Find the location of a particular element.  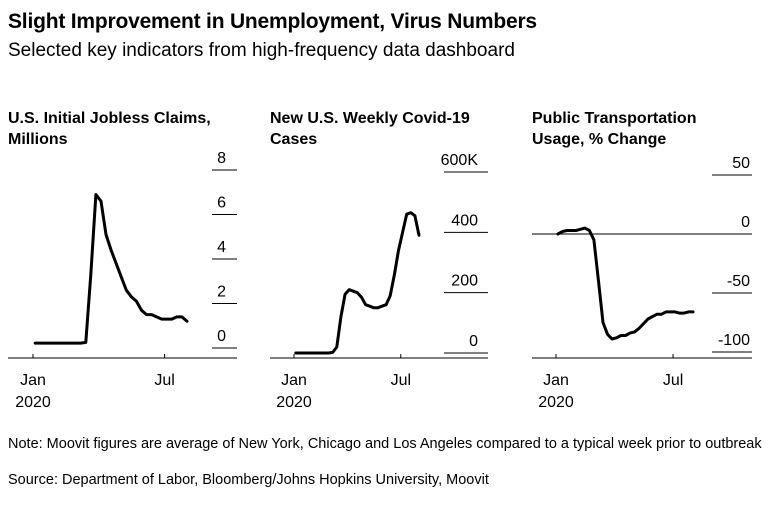

y-tick-label: 4 is located at coordinates (221, 247).